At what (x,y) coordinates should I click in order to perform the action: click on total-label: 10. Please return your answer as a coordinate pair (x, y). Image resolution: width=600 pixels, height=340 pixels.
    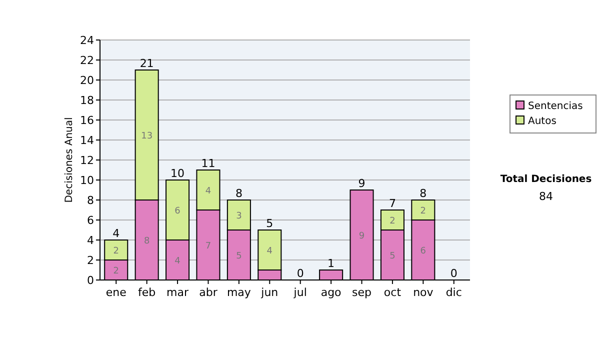
    Looking at the image, I should click on (177, 173).